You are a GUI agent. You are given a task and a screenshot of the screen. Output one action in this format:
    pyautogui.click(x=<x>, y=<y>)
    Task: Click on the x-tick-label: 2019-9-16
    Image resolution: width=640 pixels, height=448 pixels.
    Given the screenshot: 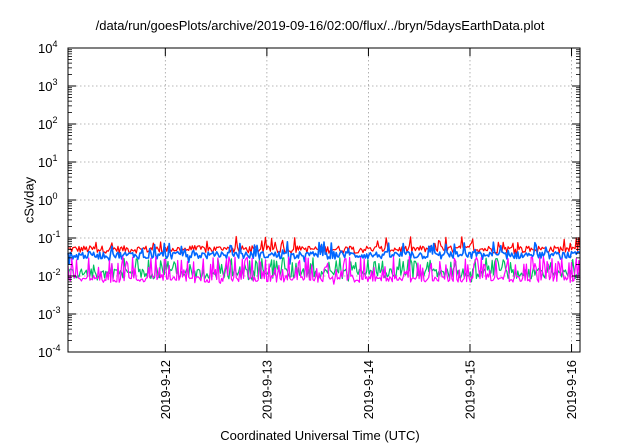 What is the action you would take?
    pyautogui.click(x=571, y=389)
    